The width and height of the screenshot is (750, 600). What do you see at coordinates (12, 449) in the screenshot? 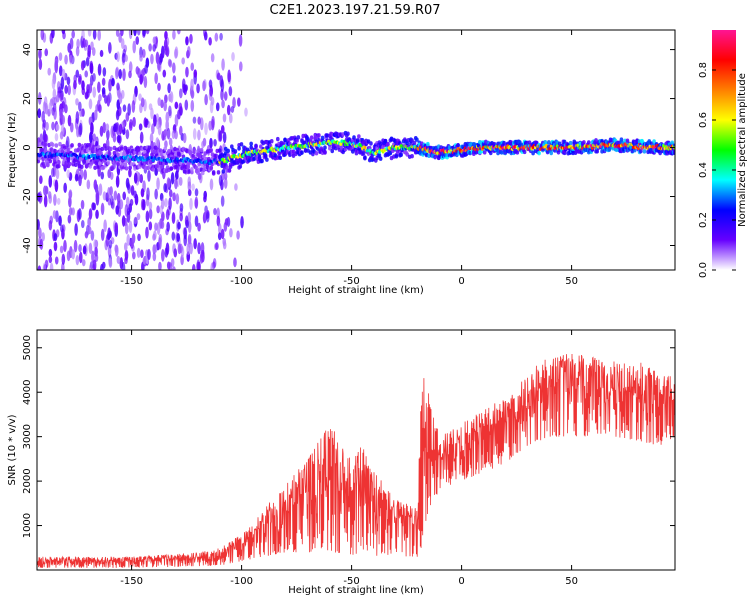
I see `snr-y-label: SNR (10 * v/v)` at bounding box center [12, 449].